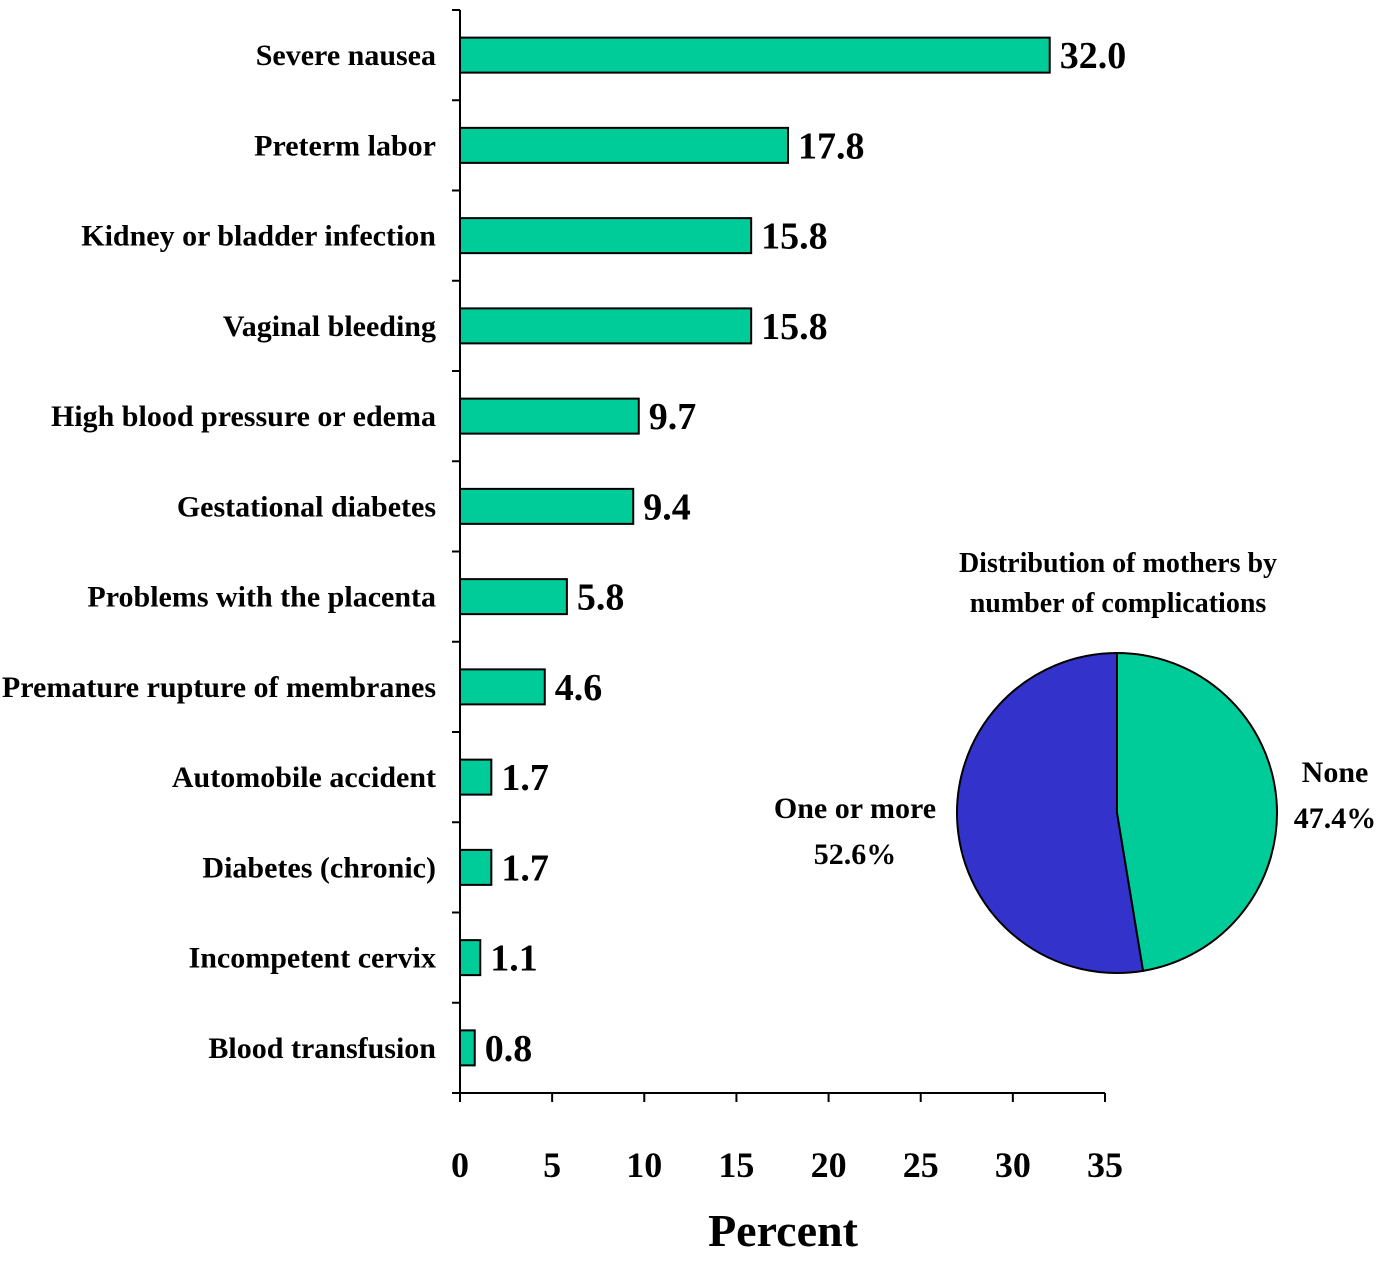 Image resolution: width=1399 pixels, height=1266 pixels. I want to click on pie-slices, so click(1117, 812).